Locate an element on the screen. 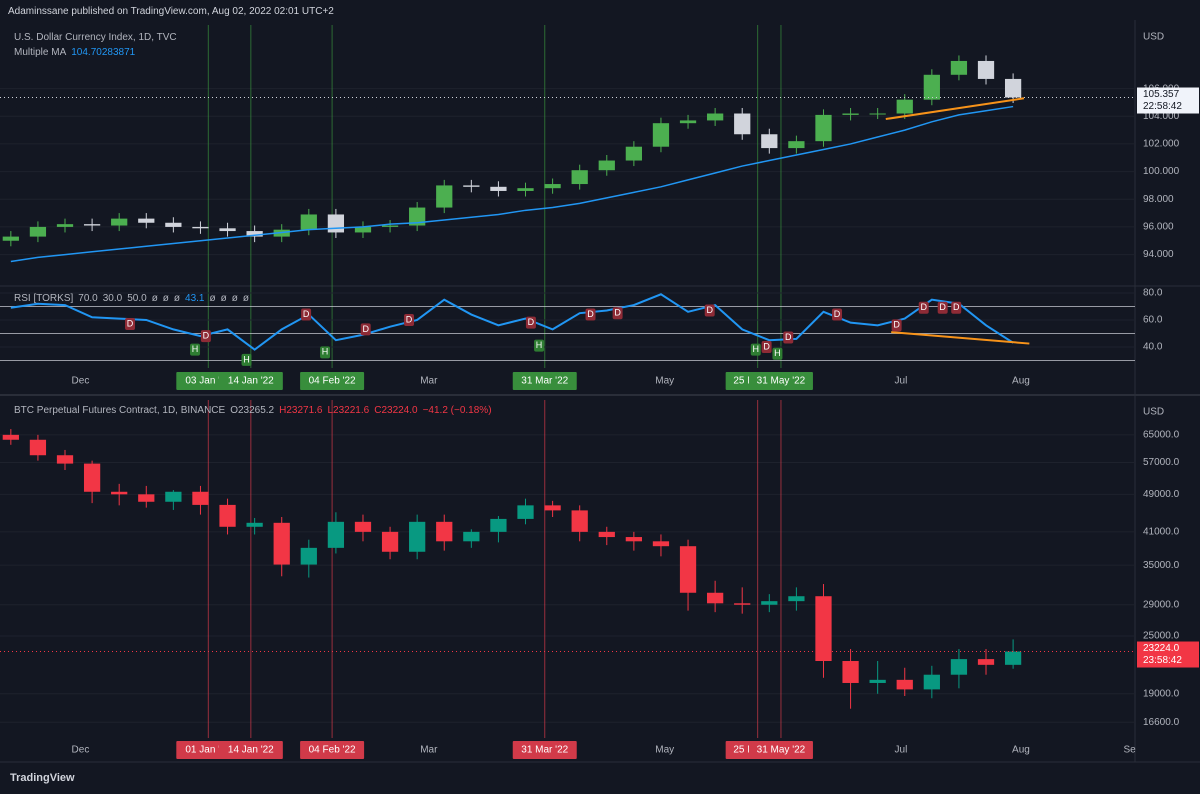 The height and width of the screenshot is (794, 1200). y-tick-label: 25000.0 is located at coordinates (1161, 636).